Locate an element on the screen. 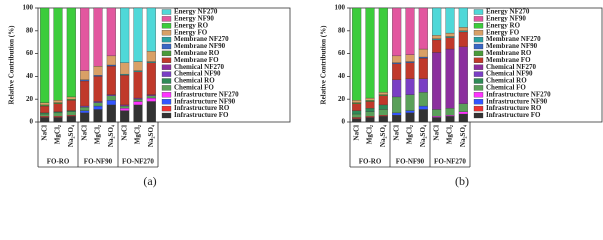 This screenshot has height=240, width=603. caption: (a) is located at coordinates (149, 181).